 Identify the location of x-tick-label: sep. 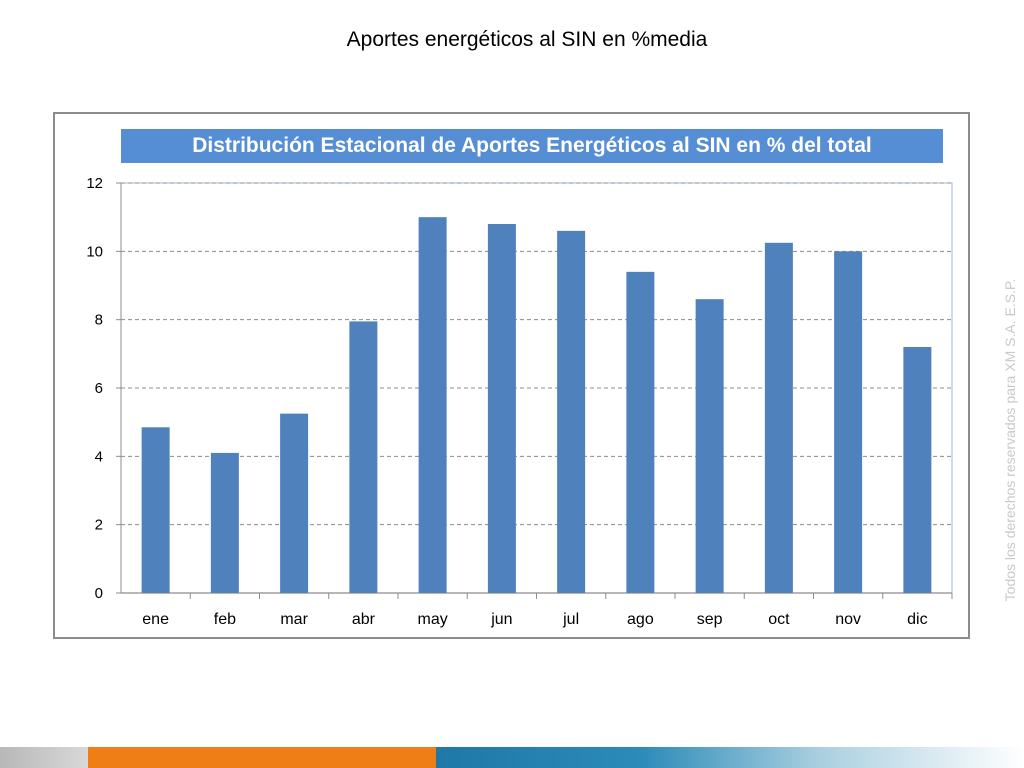
(710, 619).